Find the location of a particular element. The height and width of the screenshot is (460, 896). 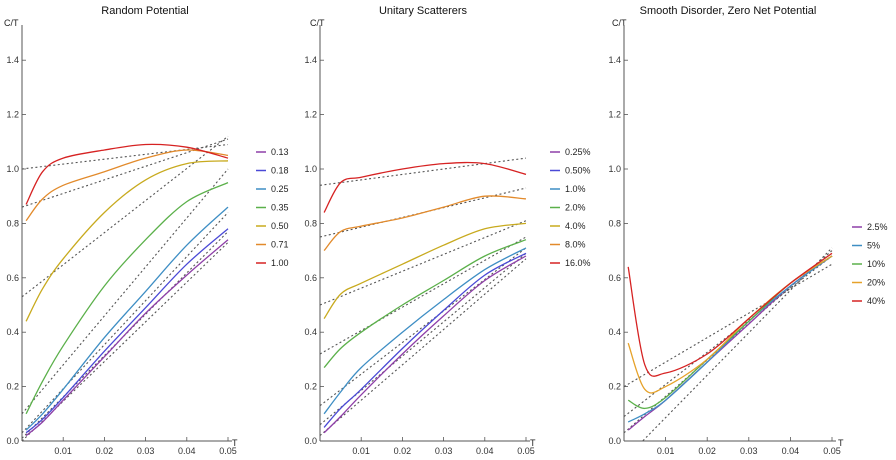

legend-label: 20% is located at coordinates (876, 283).